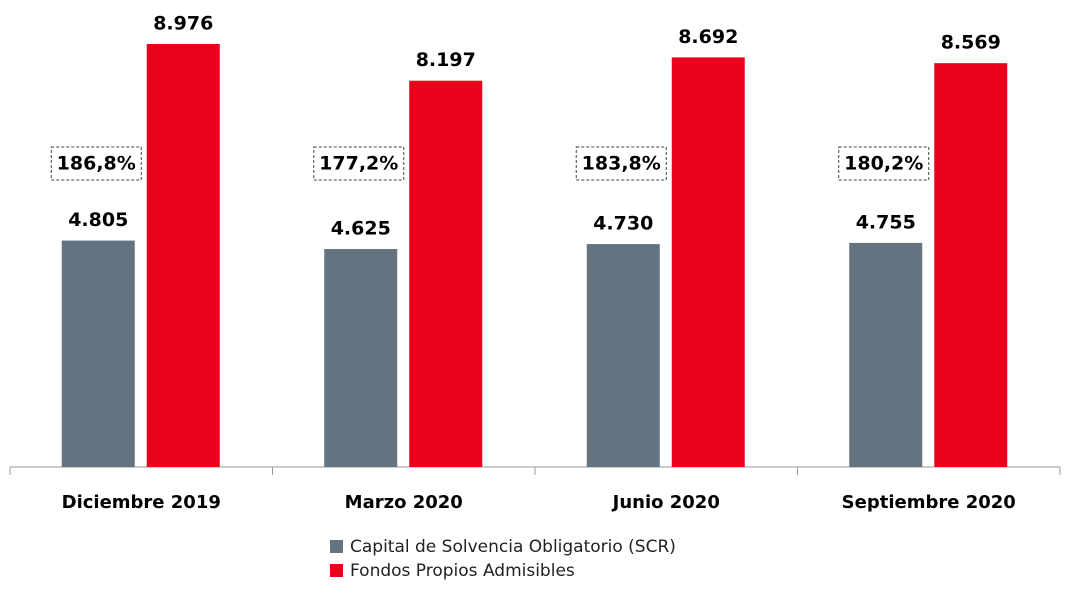 Image resolution: width=1070 pixels, height=610 pixels. What do you see at coordinates (665, 502) in the screenshot?
I see `x-tick-label: Junio 2020` at bounding box center [665, 502].